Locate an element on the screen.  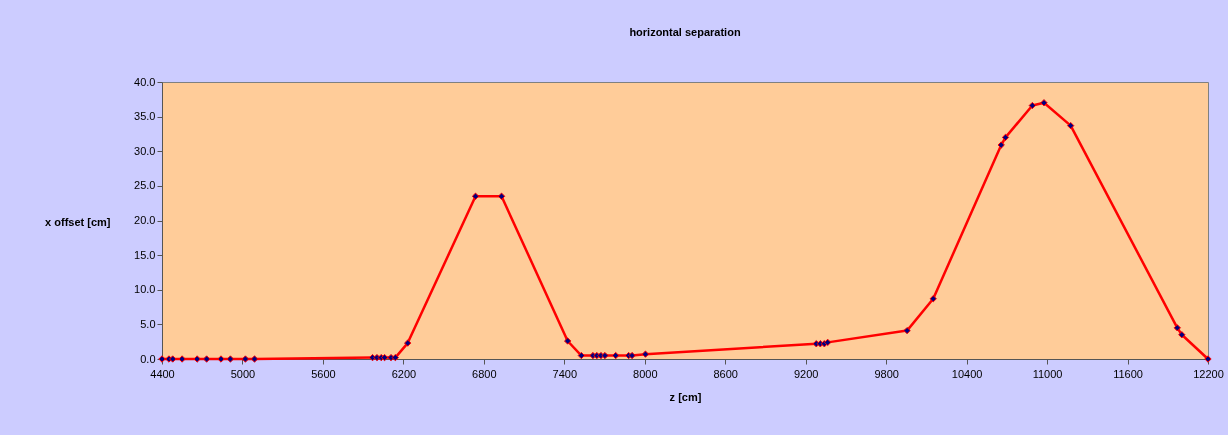
y-tick-label: 10.0 is located at coordinates (145, 289).